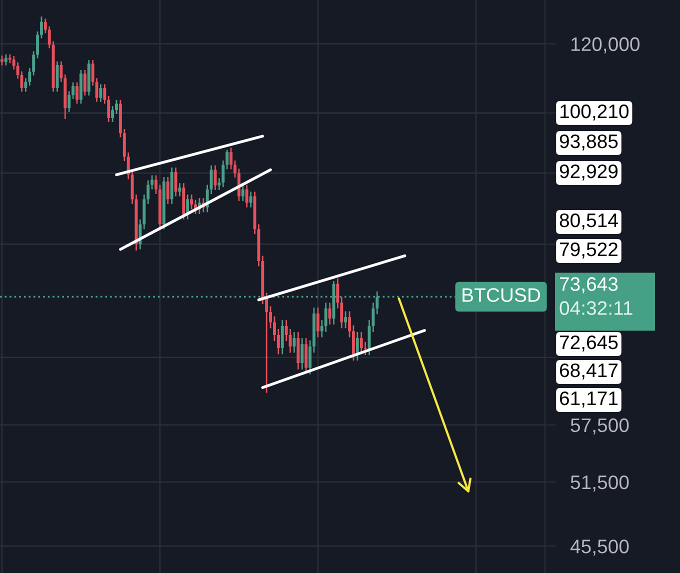  What do you see at coordinates (589, 250) in the screenshot?
I see `text: 79,522` at bounding box center [589, 250].